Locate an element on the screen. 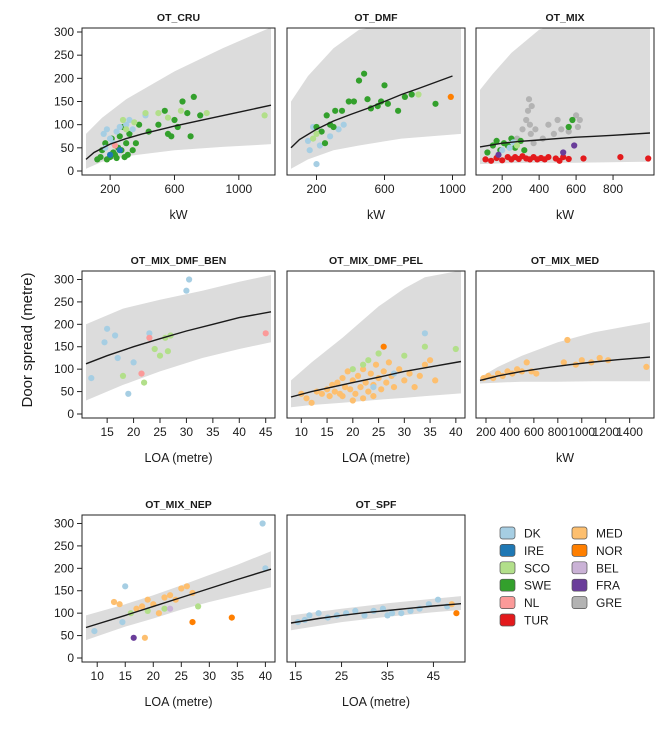 The height and width of the screenshot is (730, 662). x-tick-label: 40 is located at coordinates (266, 676).